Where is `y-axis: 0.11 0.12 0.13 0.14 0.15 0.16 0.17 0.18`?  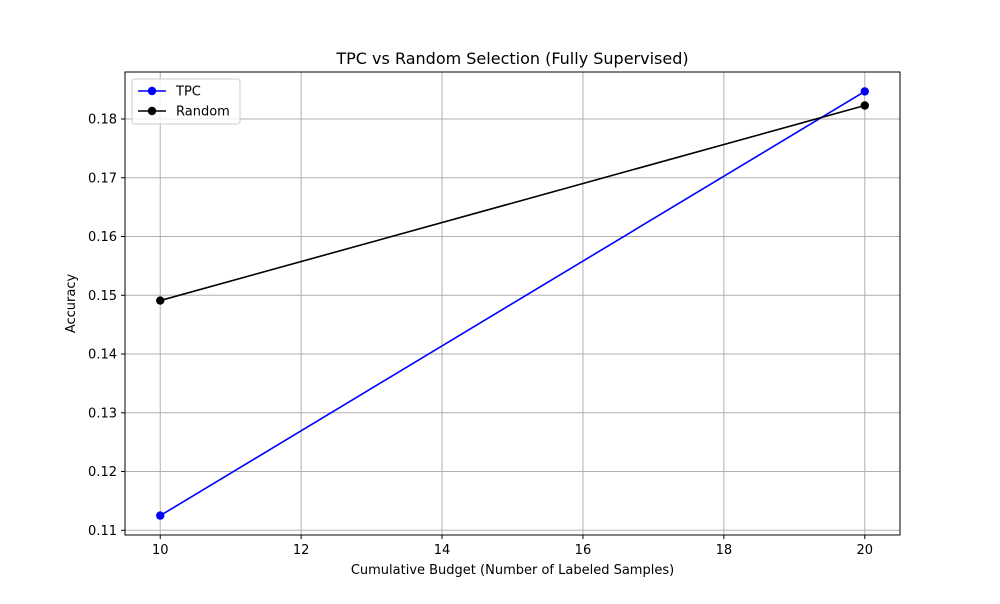
y-axis: 0.11 0.12 0.13 0.14 0.15 0.16 0.17 0.18 is located at coordinates (106, 326).